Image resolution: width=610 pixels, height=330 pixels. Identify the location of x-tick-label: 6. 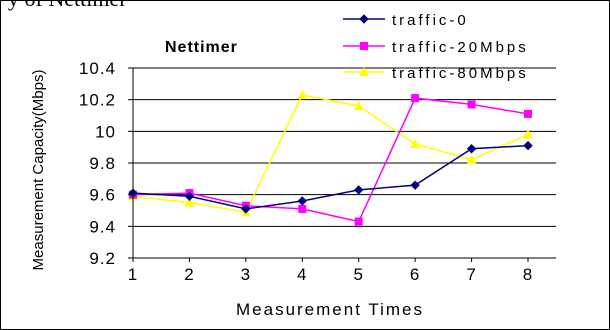
(415, 274).